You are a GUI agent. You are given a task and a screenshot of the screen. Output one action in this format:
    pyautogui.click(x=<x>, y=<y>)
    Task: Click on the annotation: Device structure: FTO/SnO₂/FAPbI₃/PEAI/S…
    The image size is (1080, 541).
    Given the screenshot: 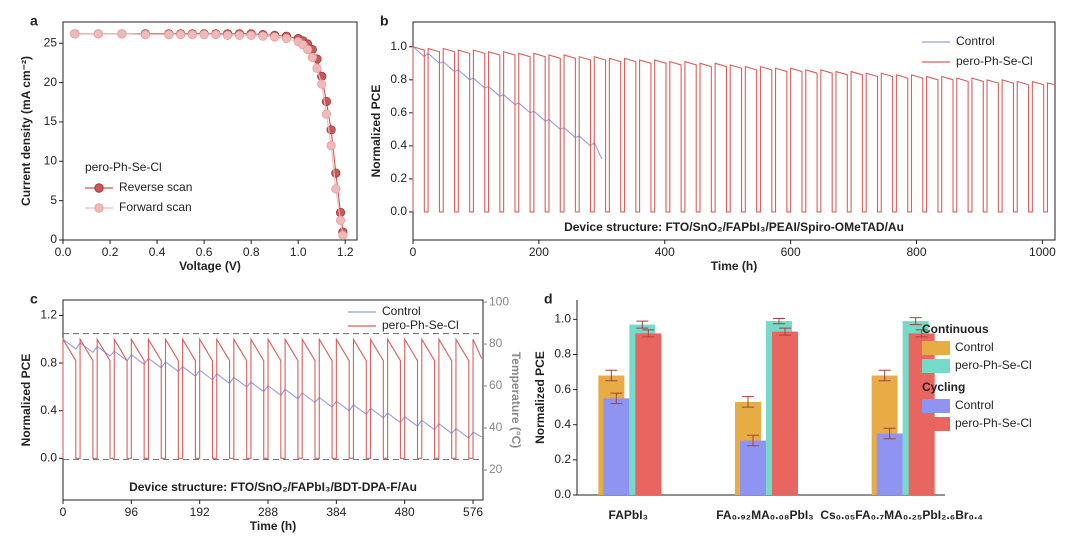 What is the action you would take?
    pyautogui.click(x=734, y=227)
    